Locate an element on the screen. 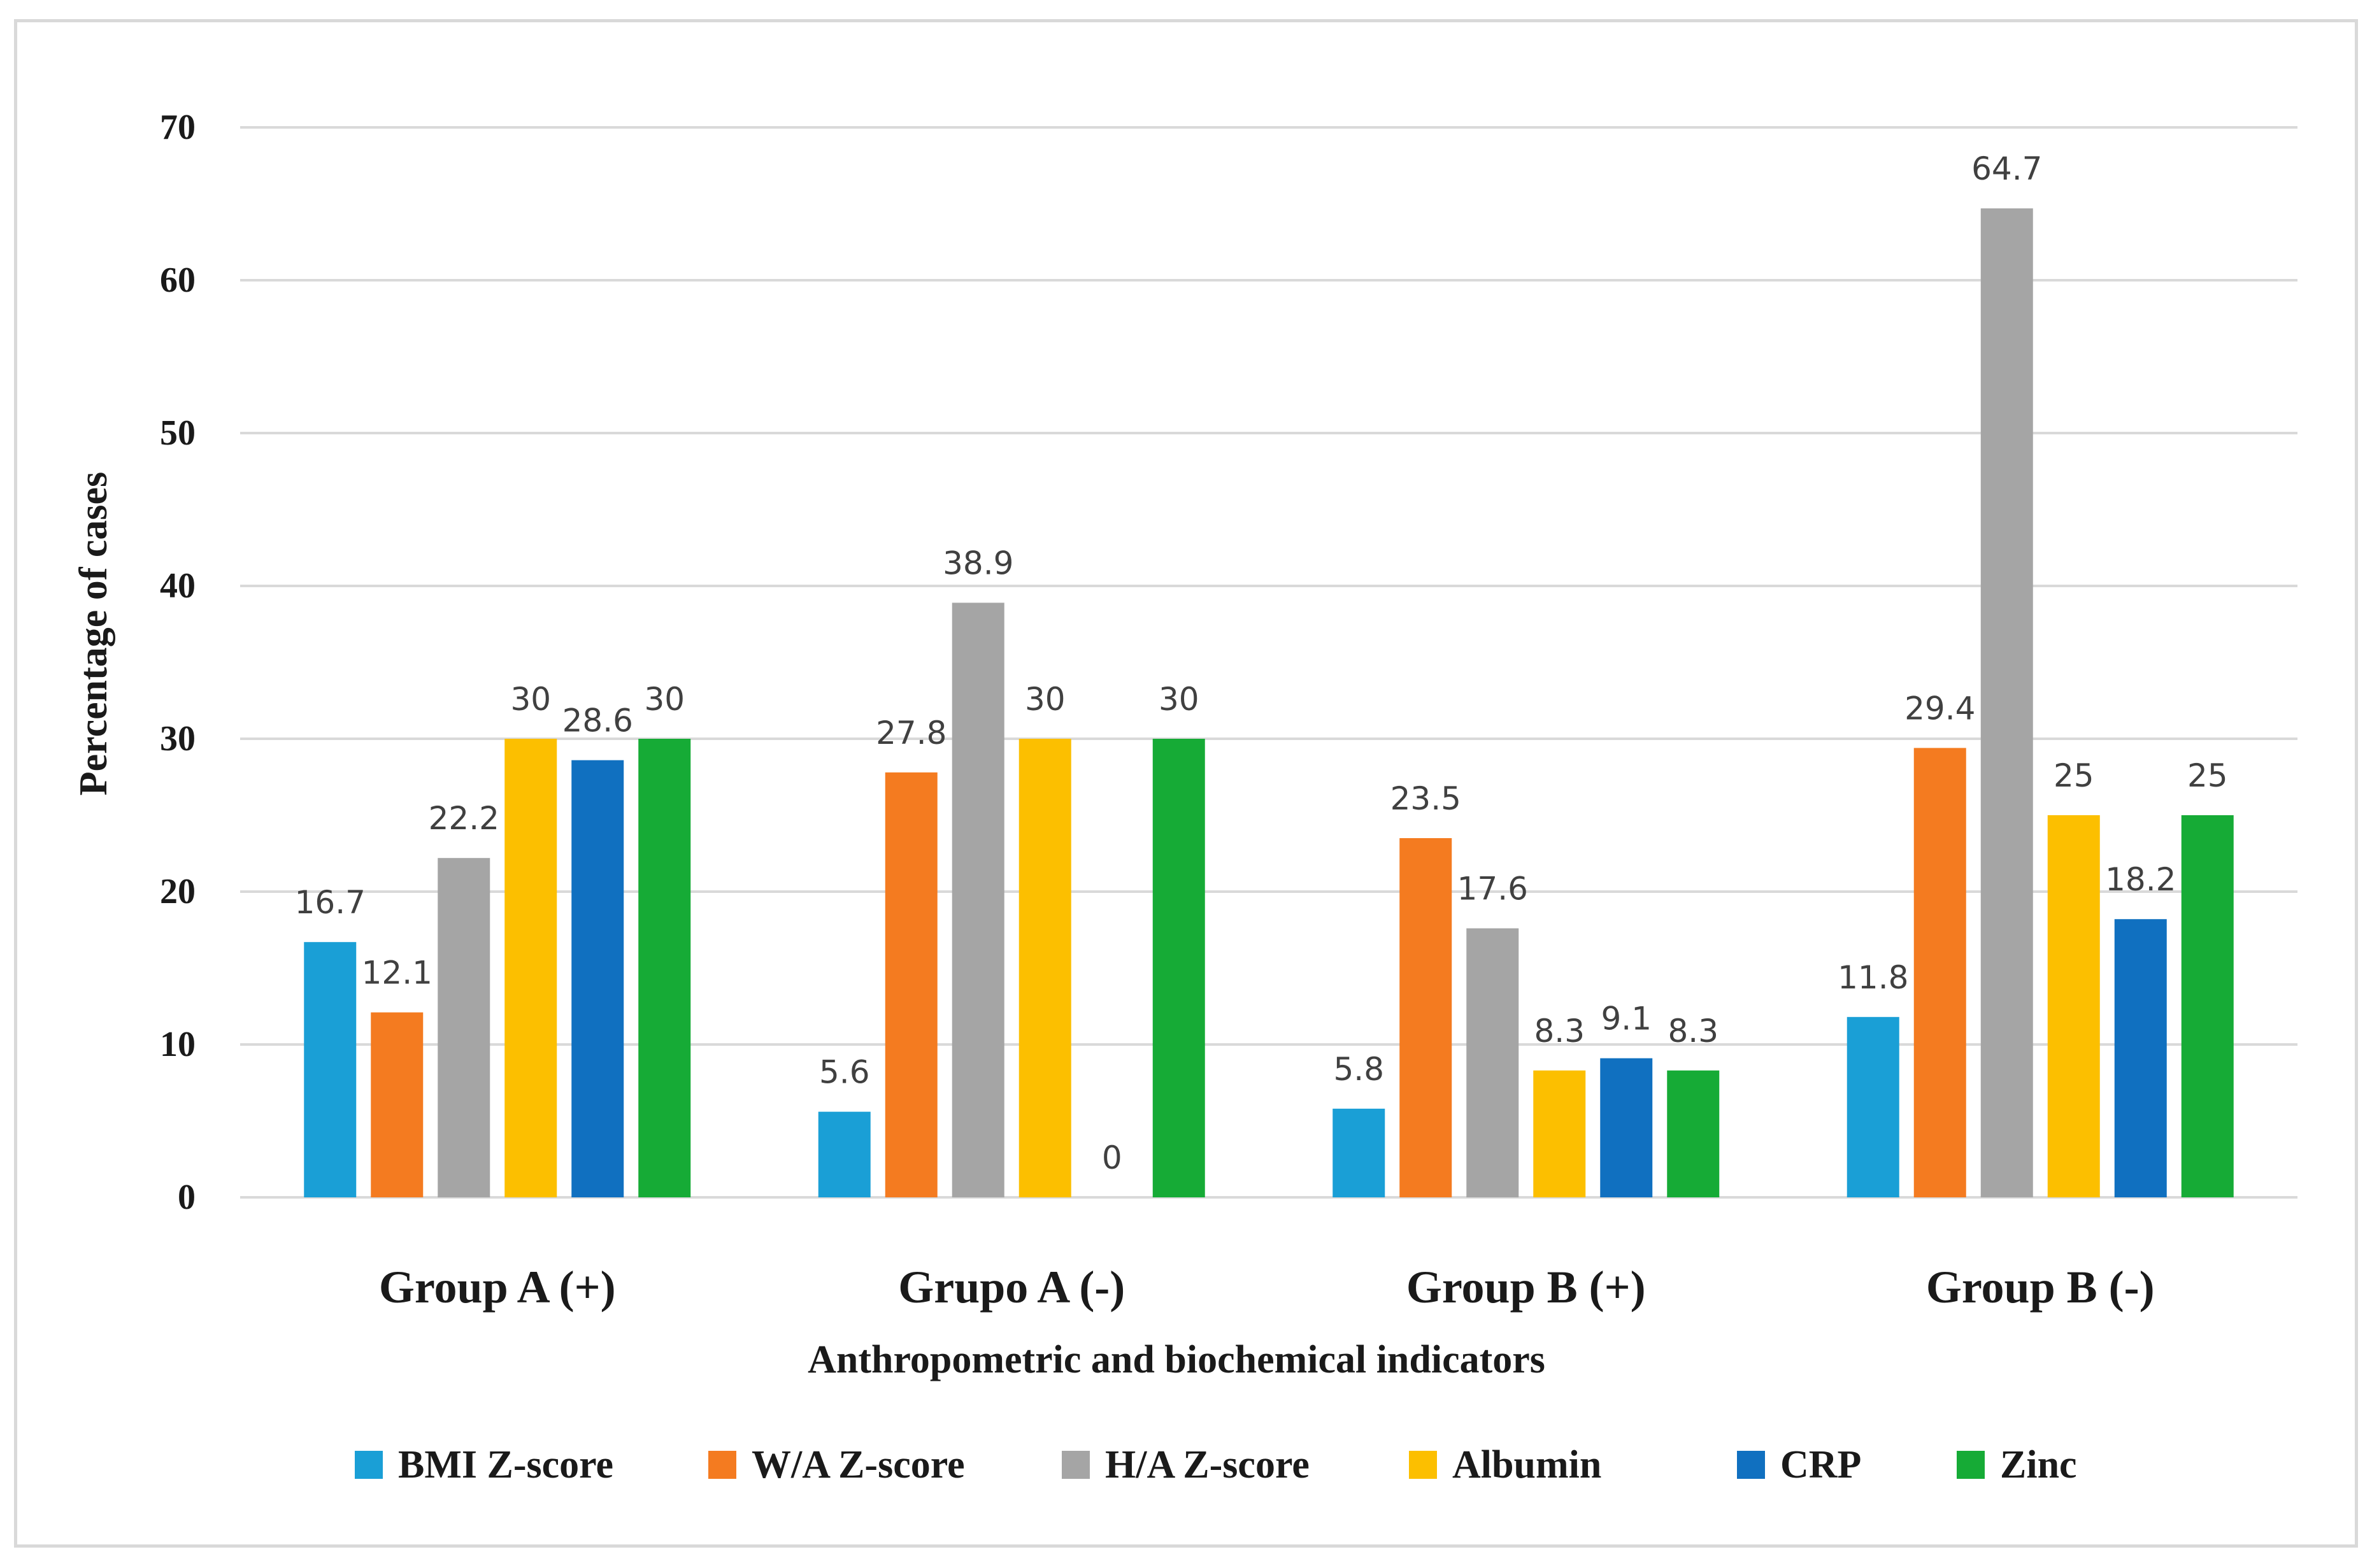 The width and height of the screenshot is (2379, 1568). category-label: Group B (+) is located at coordinates (1526, 1287).